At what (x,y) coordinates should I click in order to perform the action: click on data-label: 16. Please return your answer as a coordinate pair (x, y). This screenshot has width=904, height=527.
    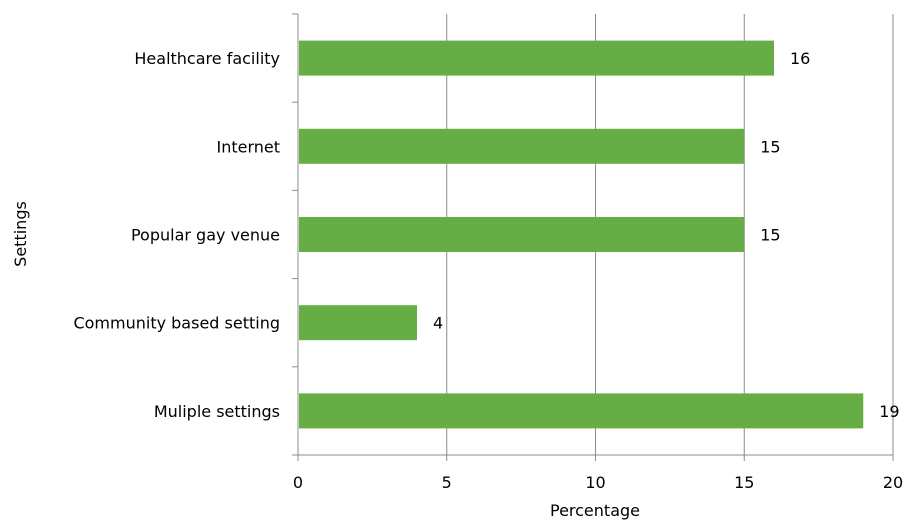
    Looking at the image, I should click on (800, 58).